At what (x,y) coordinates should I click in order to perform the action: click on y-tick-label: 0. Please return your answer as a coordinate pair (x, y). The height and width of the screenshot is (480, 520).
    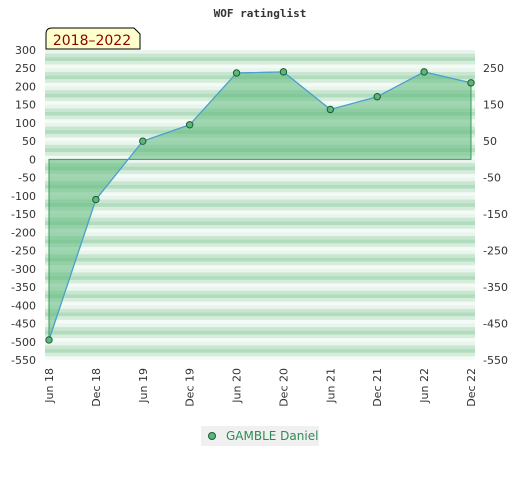
    Looking at the image, I should click on (32, 159).